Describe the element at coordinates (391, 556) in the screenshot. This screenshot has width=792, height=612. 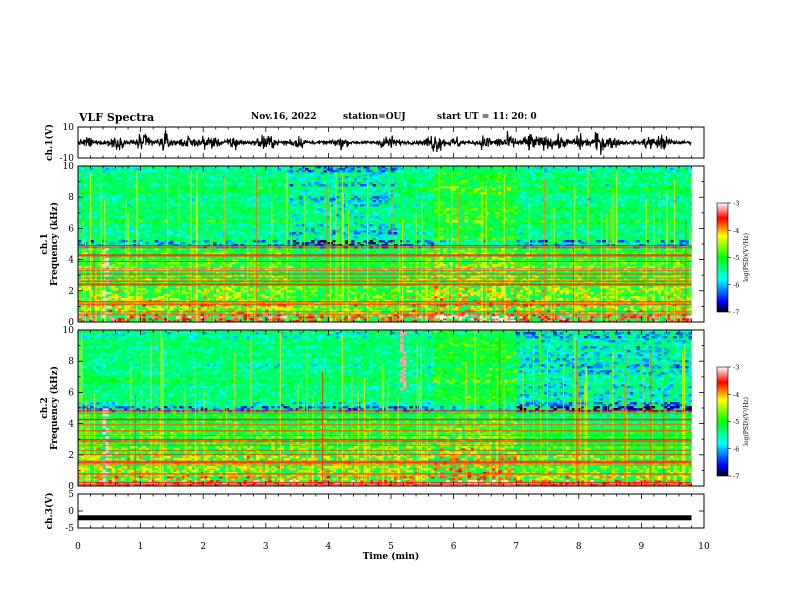
I see `x-axis-label: Time (min)` at that location.